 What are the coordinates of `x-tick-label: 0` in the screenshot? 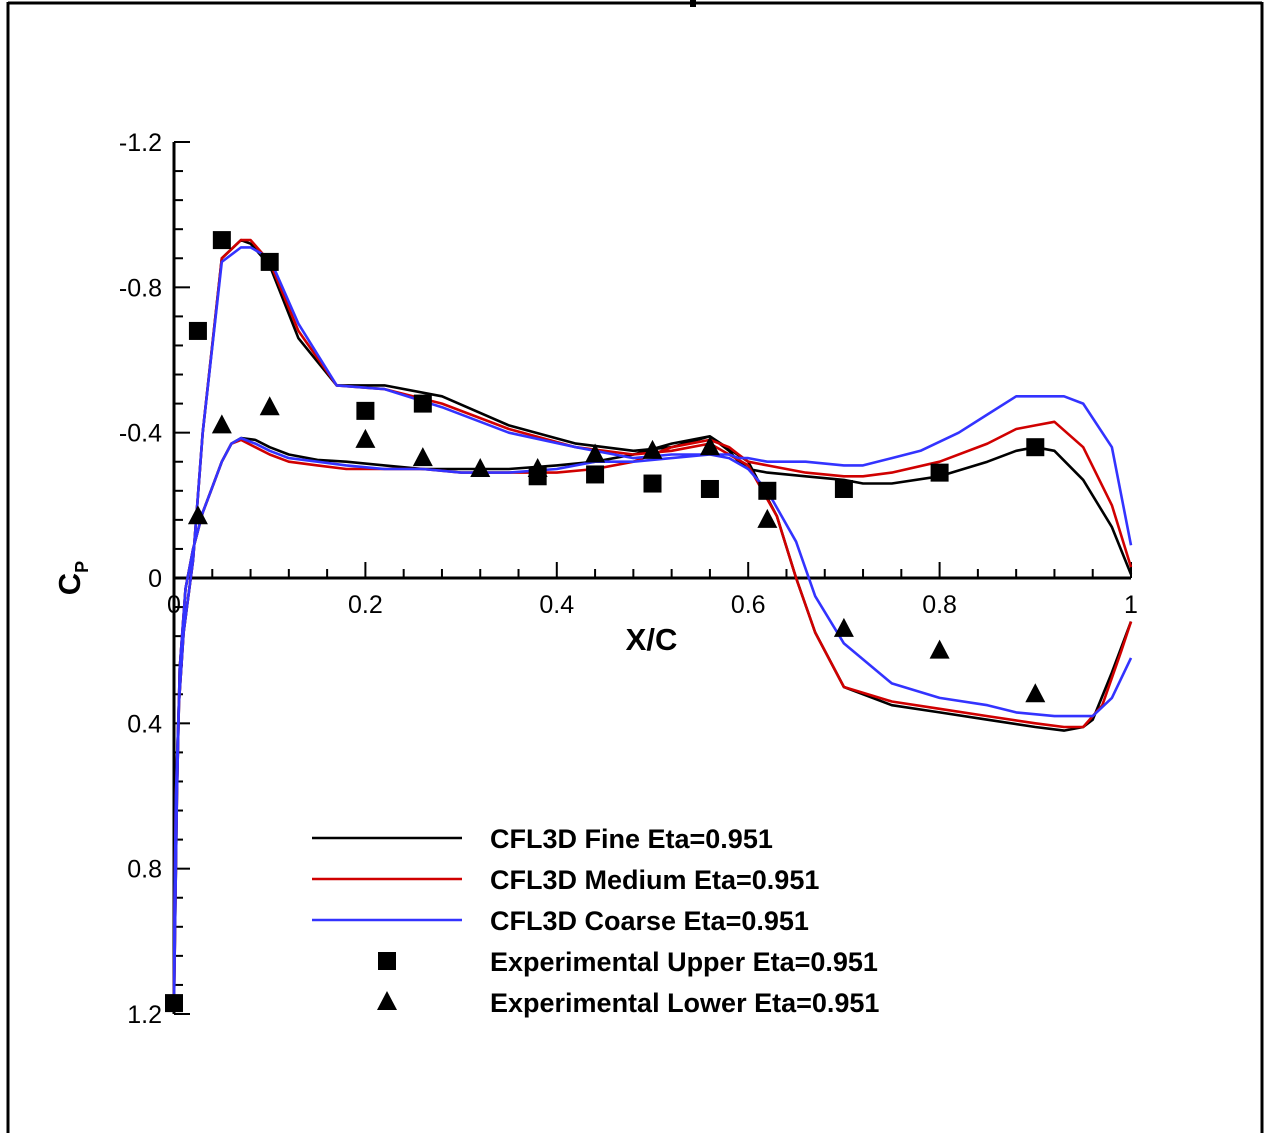 It's located at (174, 605).